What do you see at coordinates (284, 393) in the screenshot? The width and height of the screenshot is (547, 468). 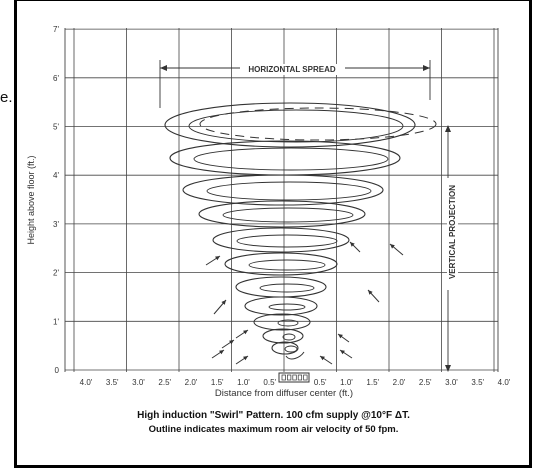 I see `x-axis-label: Distance from diffuser center (ft.)` at bounding box center [284, 393].